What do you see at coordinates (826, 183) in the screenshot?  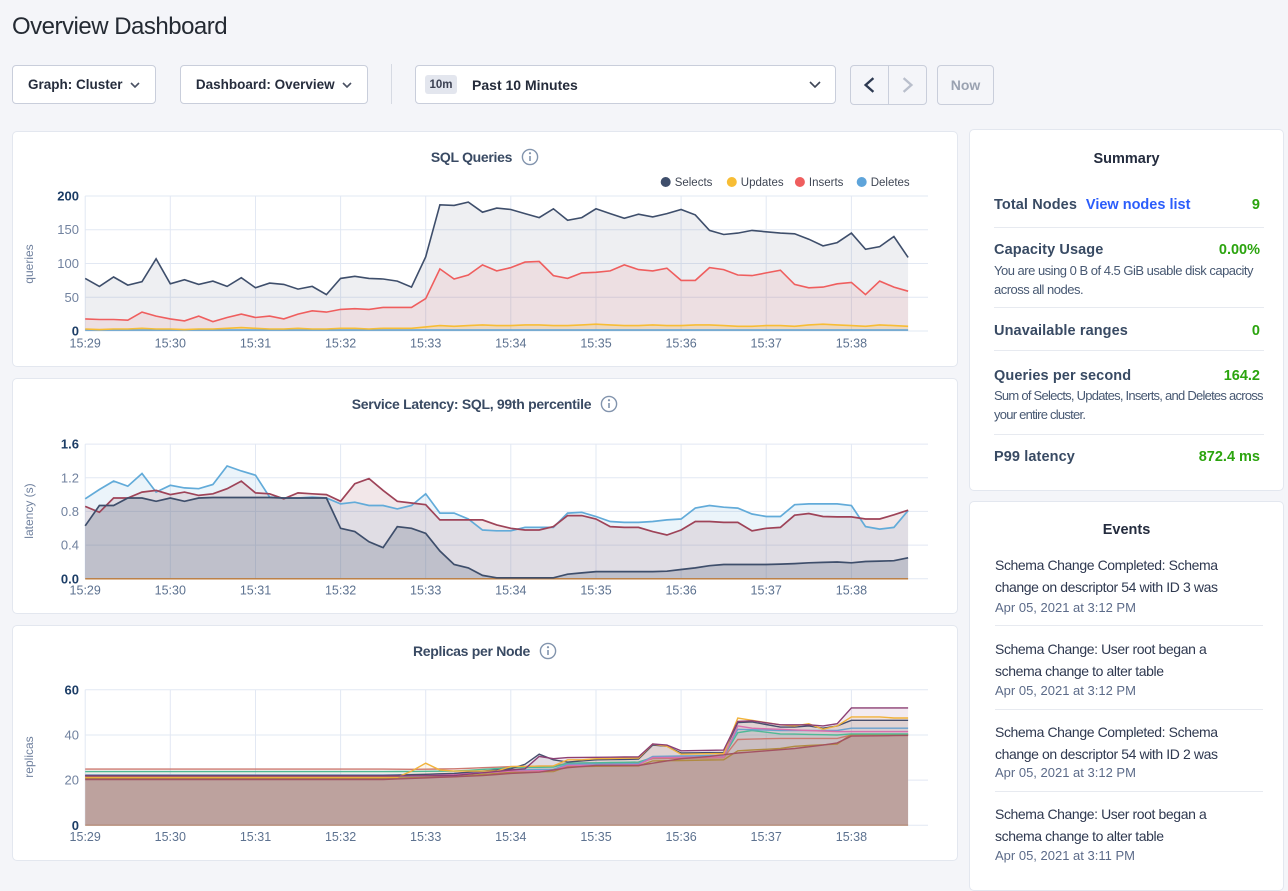 I see `svg-text: Inserts` at bounding box center [826, 183].